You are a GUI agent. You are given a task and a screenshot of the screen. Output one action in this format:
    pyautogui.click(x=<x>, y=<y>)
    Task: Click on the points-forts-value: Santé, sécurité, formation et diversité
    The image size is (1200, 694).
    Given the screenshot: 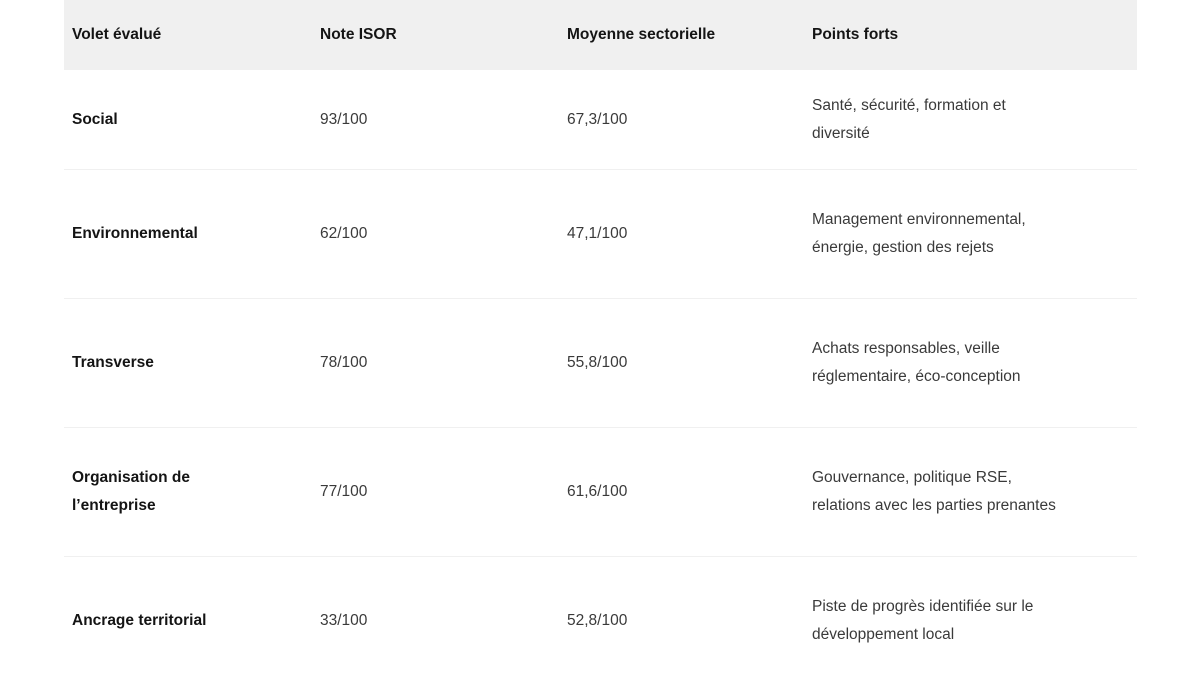 What is the action you would take?
    pyautogui.click(x=909, y=119)
    